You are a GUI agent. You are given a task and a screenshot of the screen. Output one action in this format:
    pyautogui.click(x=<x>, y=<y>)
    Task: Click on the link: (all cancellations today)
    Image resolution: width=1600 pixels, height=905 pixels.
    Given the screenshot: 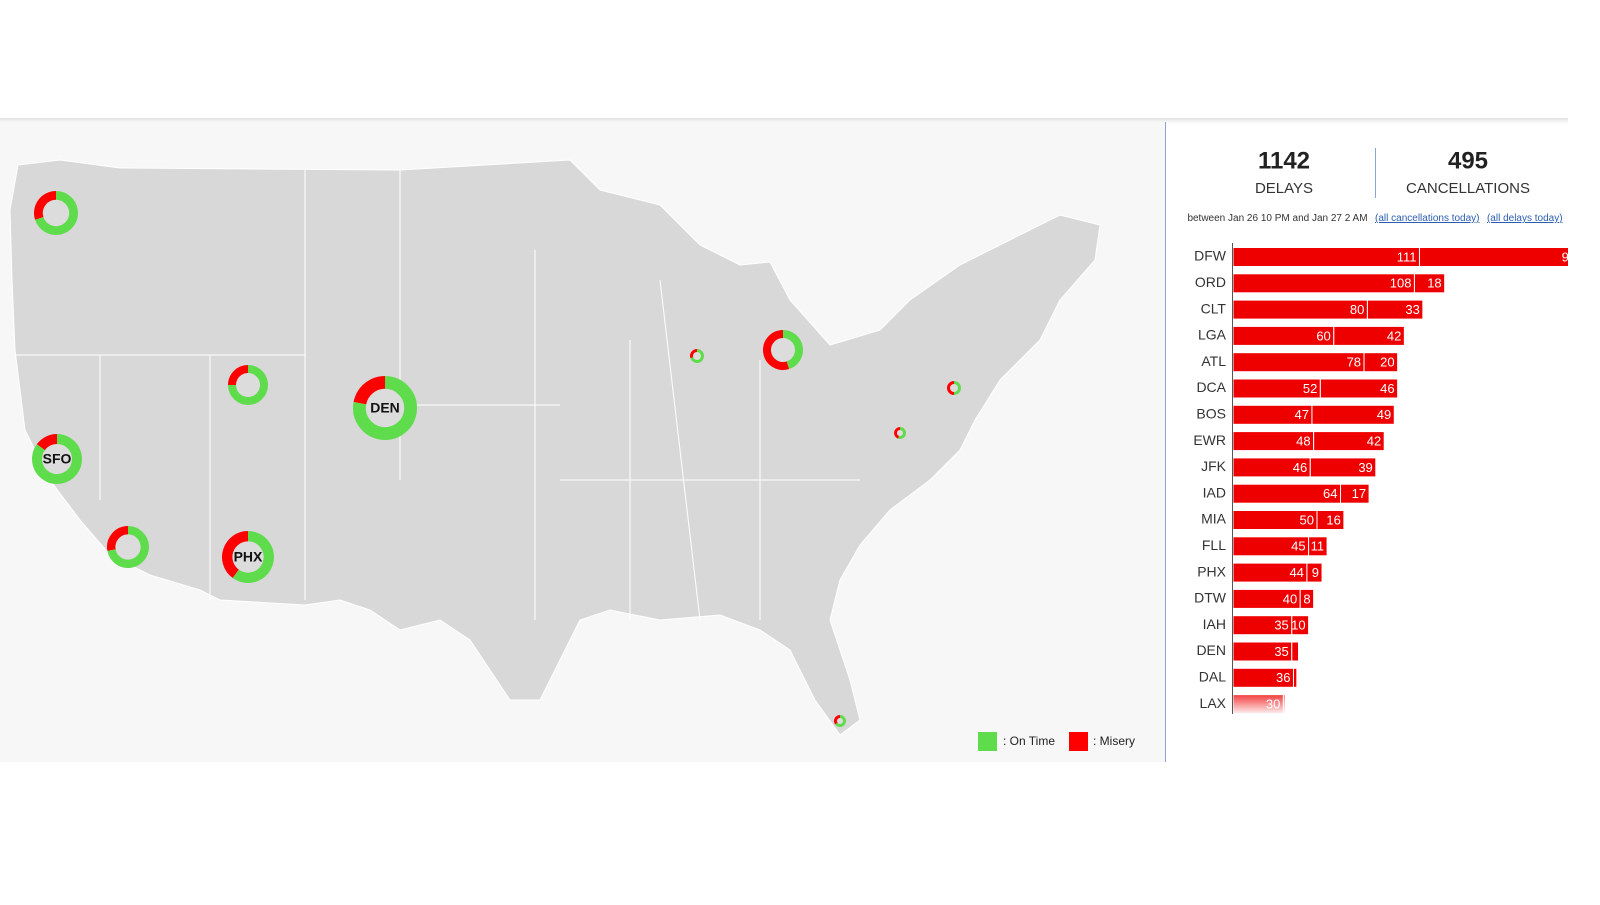 What is the action you would take?
    pyautogui.click(x=1427, y=218)
    